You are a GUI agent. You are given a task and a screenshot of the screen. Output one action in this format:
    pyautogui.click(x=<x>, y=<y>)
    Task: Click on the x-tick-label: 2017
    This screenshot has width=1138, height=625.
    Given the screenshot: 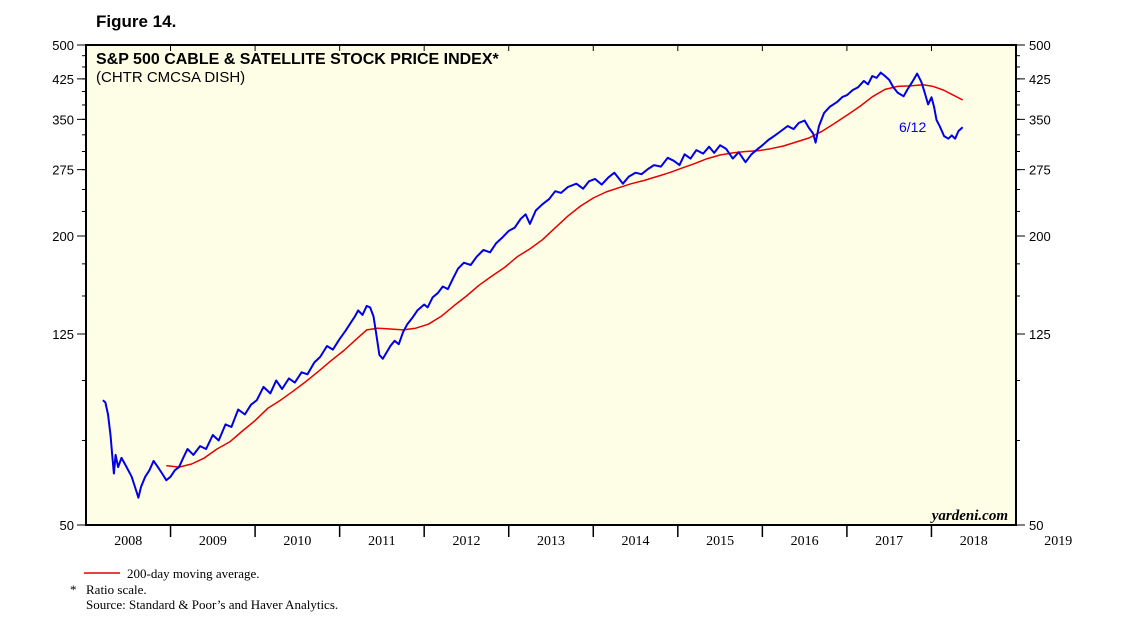 What is the action you would take?
    pyautogui.click(x=889, y=541)
    